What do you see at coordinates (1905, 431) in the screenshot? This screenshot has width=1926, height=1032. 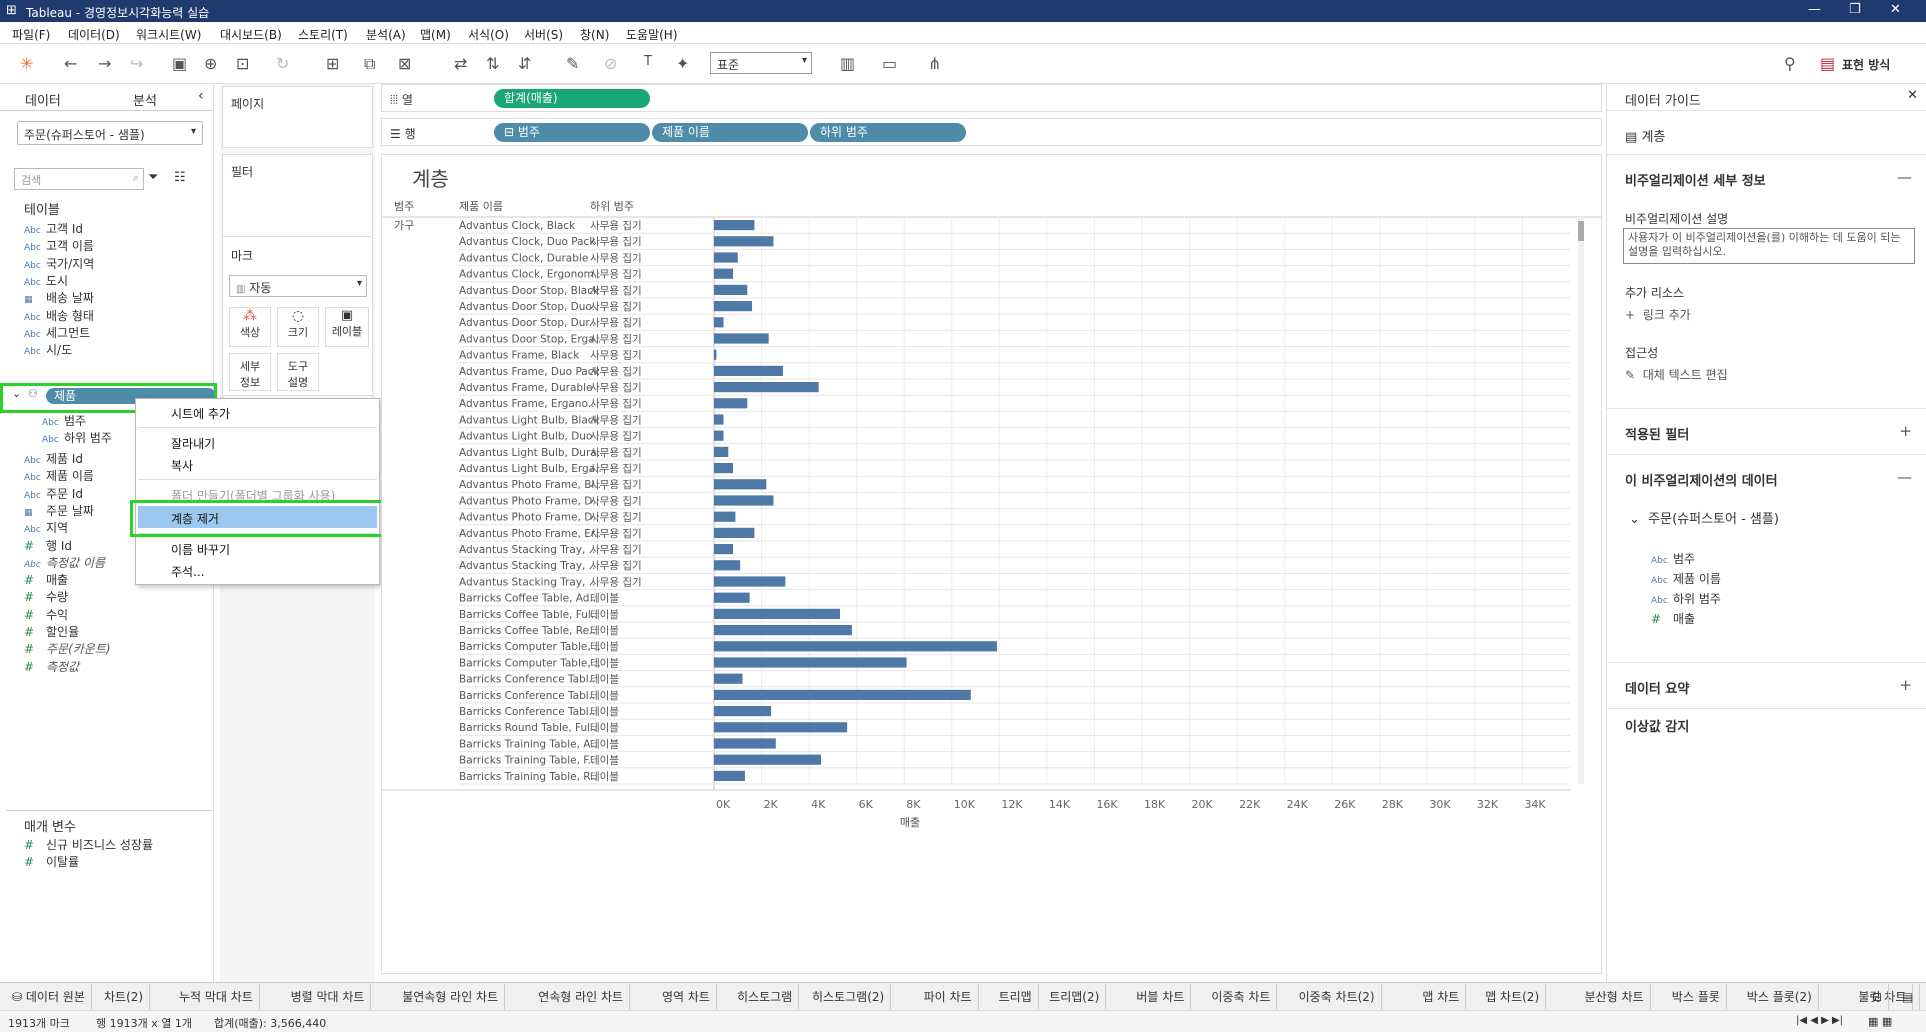 I see `expand-icon: +` at bounding box center [1905, 431].